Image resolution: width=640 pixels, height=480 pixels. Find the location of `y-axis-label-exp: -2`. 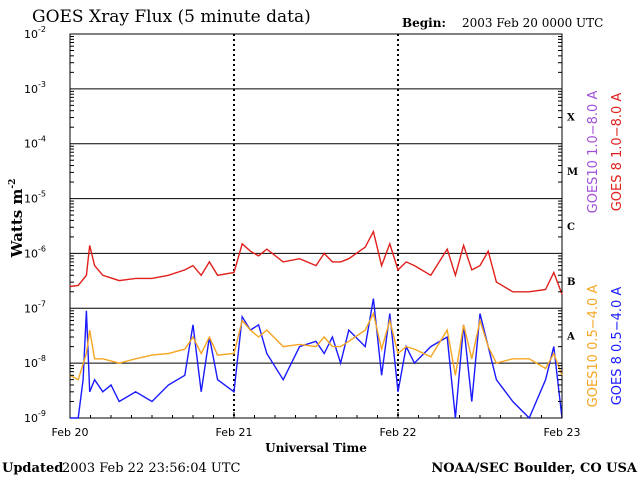

y-axis-label-exp: -2 is located at coordinates (13, 184).